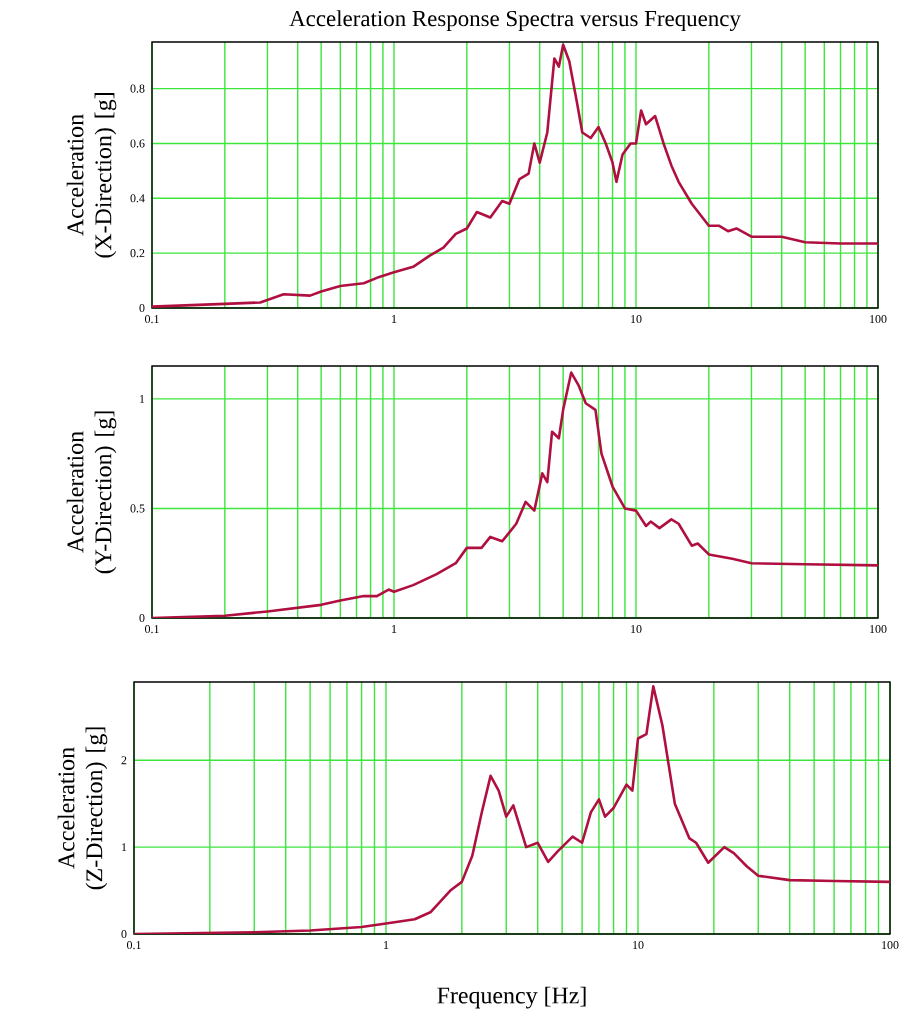 The width and height of the screenshot is (908, 1020). I want to click on y-axis-title: Acceleration (Y-Direction) [g], so click(91, 492).